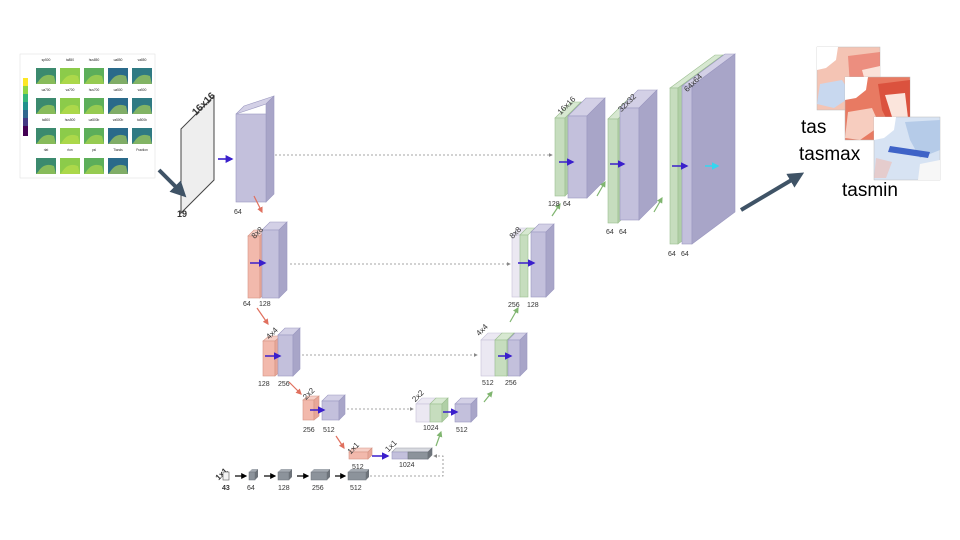  Describe the element at coordinates (329, 430) in the screenshot. I see `enc4-out-ch: 512` at that location.